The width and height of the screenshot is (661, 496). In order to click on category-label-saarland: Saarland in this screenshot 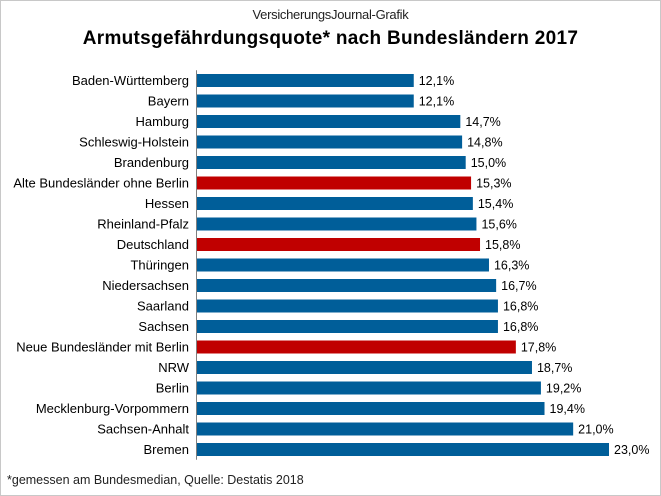, I will do `click(163, 306)`.